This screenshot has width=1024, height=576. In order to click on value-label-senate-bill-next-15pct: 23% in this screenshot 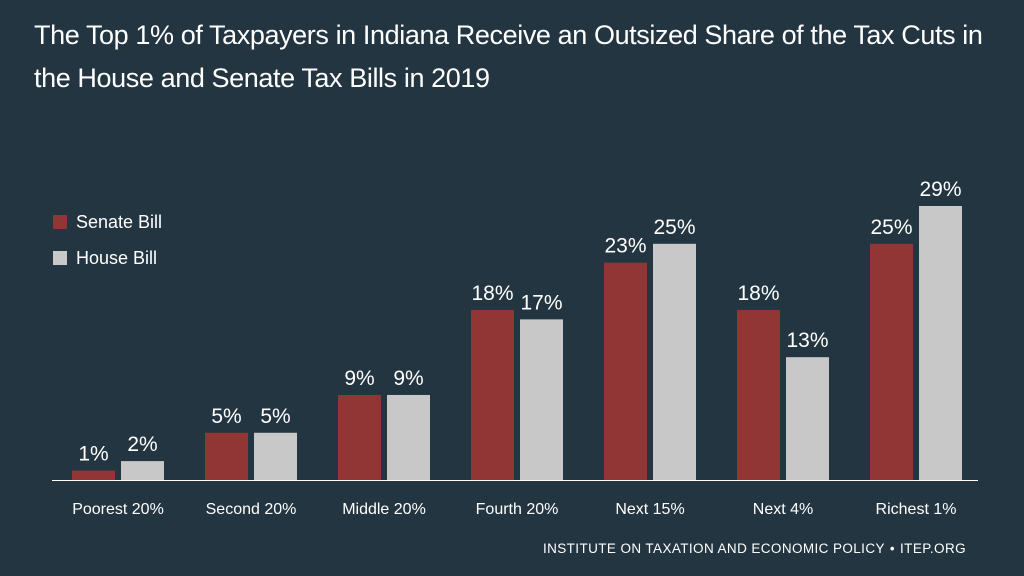, I will do `click(625, 246)`.